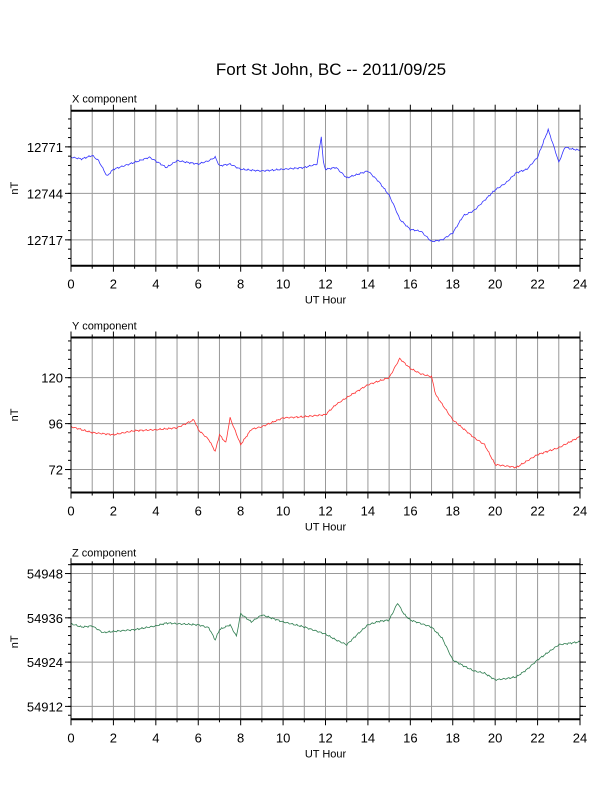  I want to click on panel-title: X component, so click(104, 100).